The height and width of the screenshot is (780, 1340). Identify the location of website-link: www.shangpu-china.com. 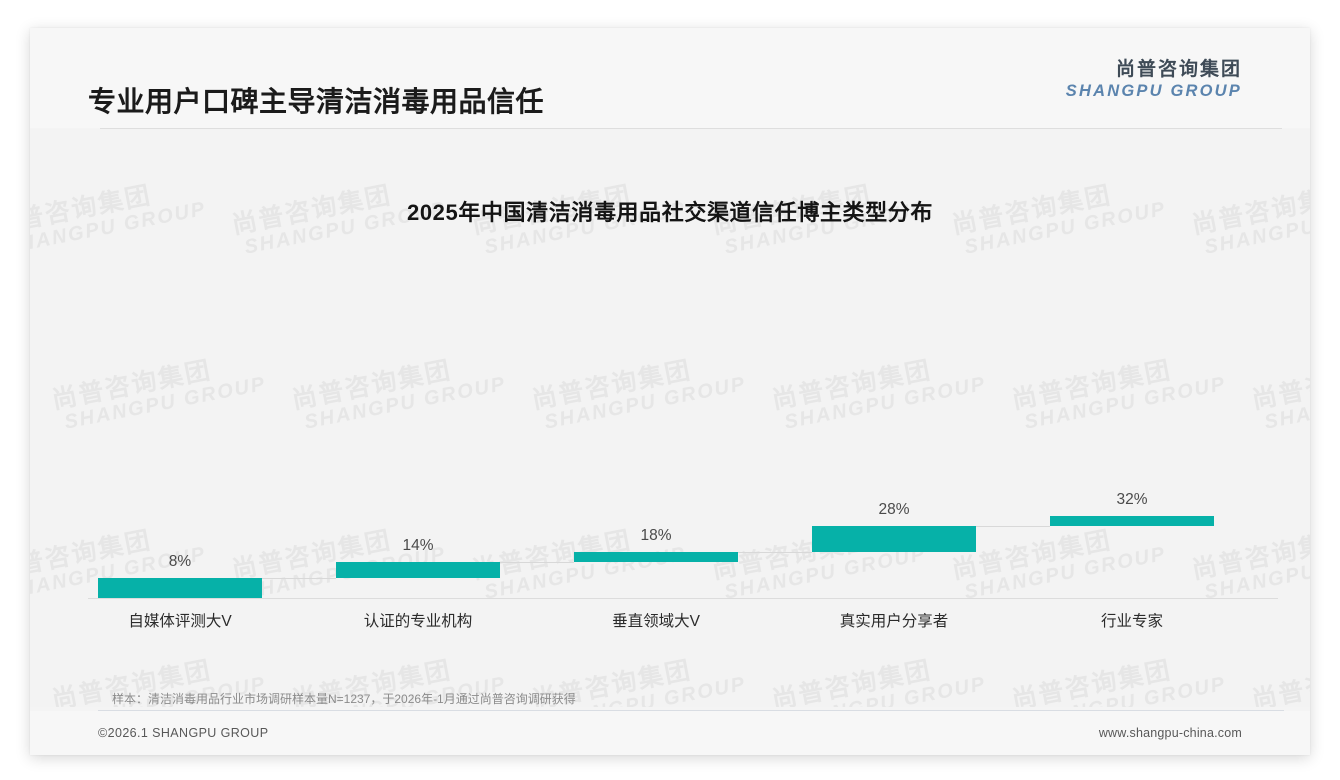
(1170, 733).